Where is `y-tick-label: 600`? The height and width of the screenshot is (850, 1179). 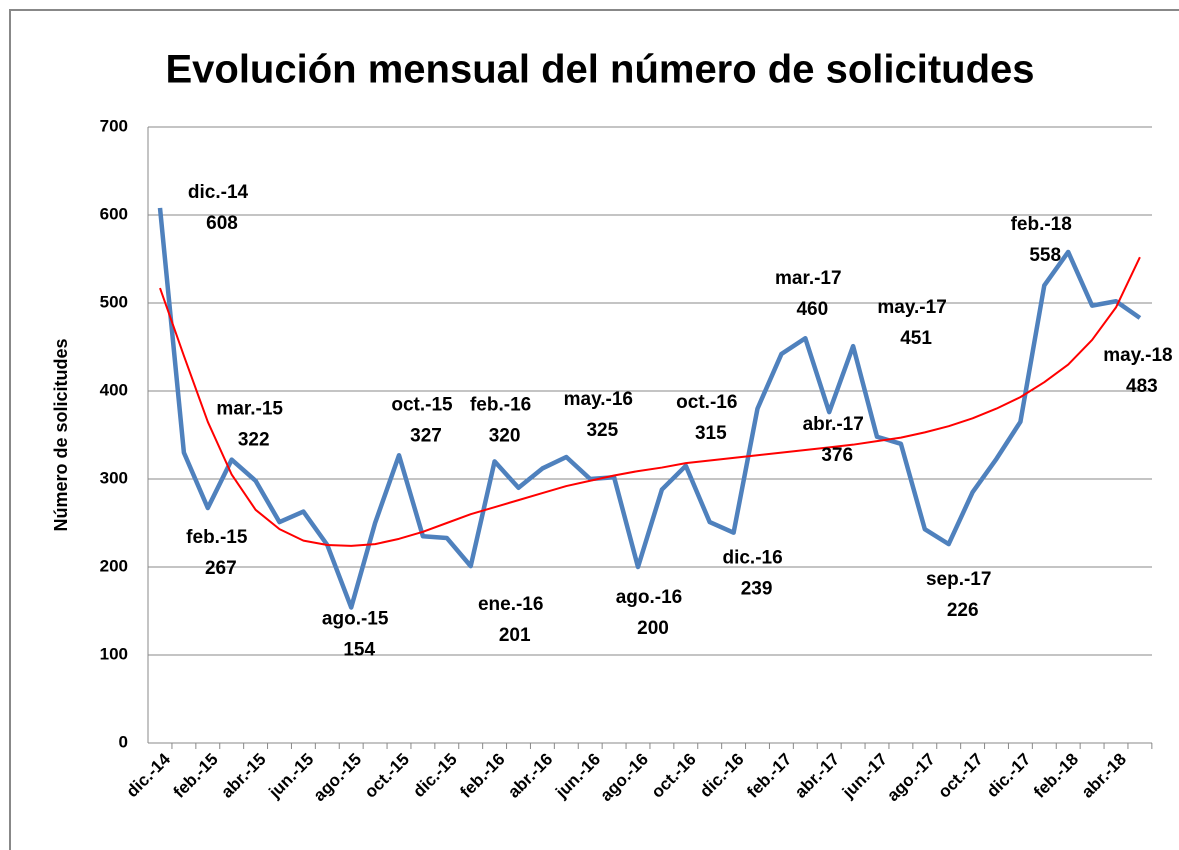
y-tick-label: 600 is located at coordinates (114, 213).